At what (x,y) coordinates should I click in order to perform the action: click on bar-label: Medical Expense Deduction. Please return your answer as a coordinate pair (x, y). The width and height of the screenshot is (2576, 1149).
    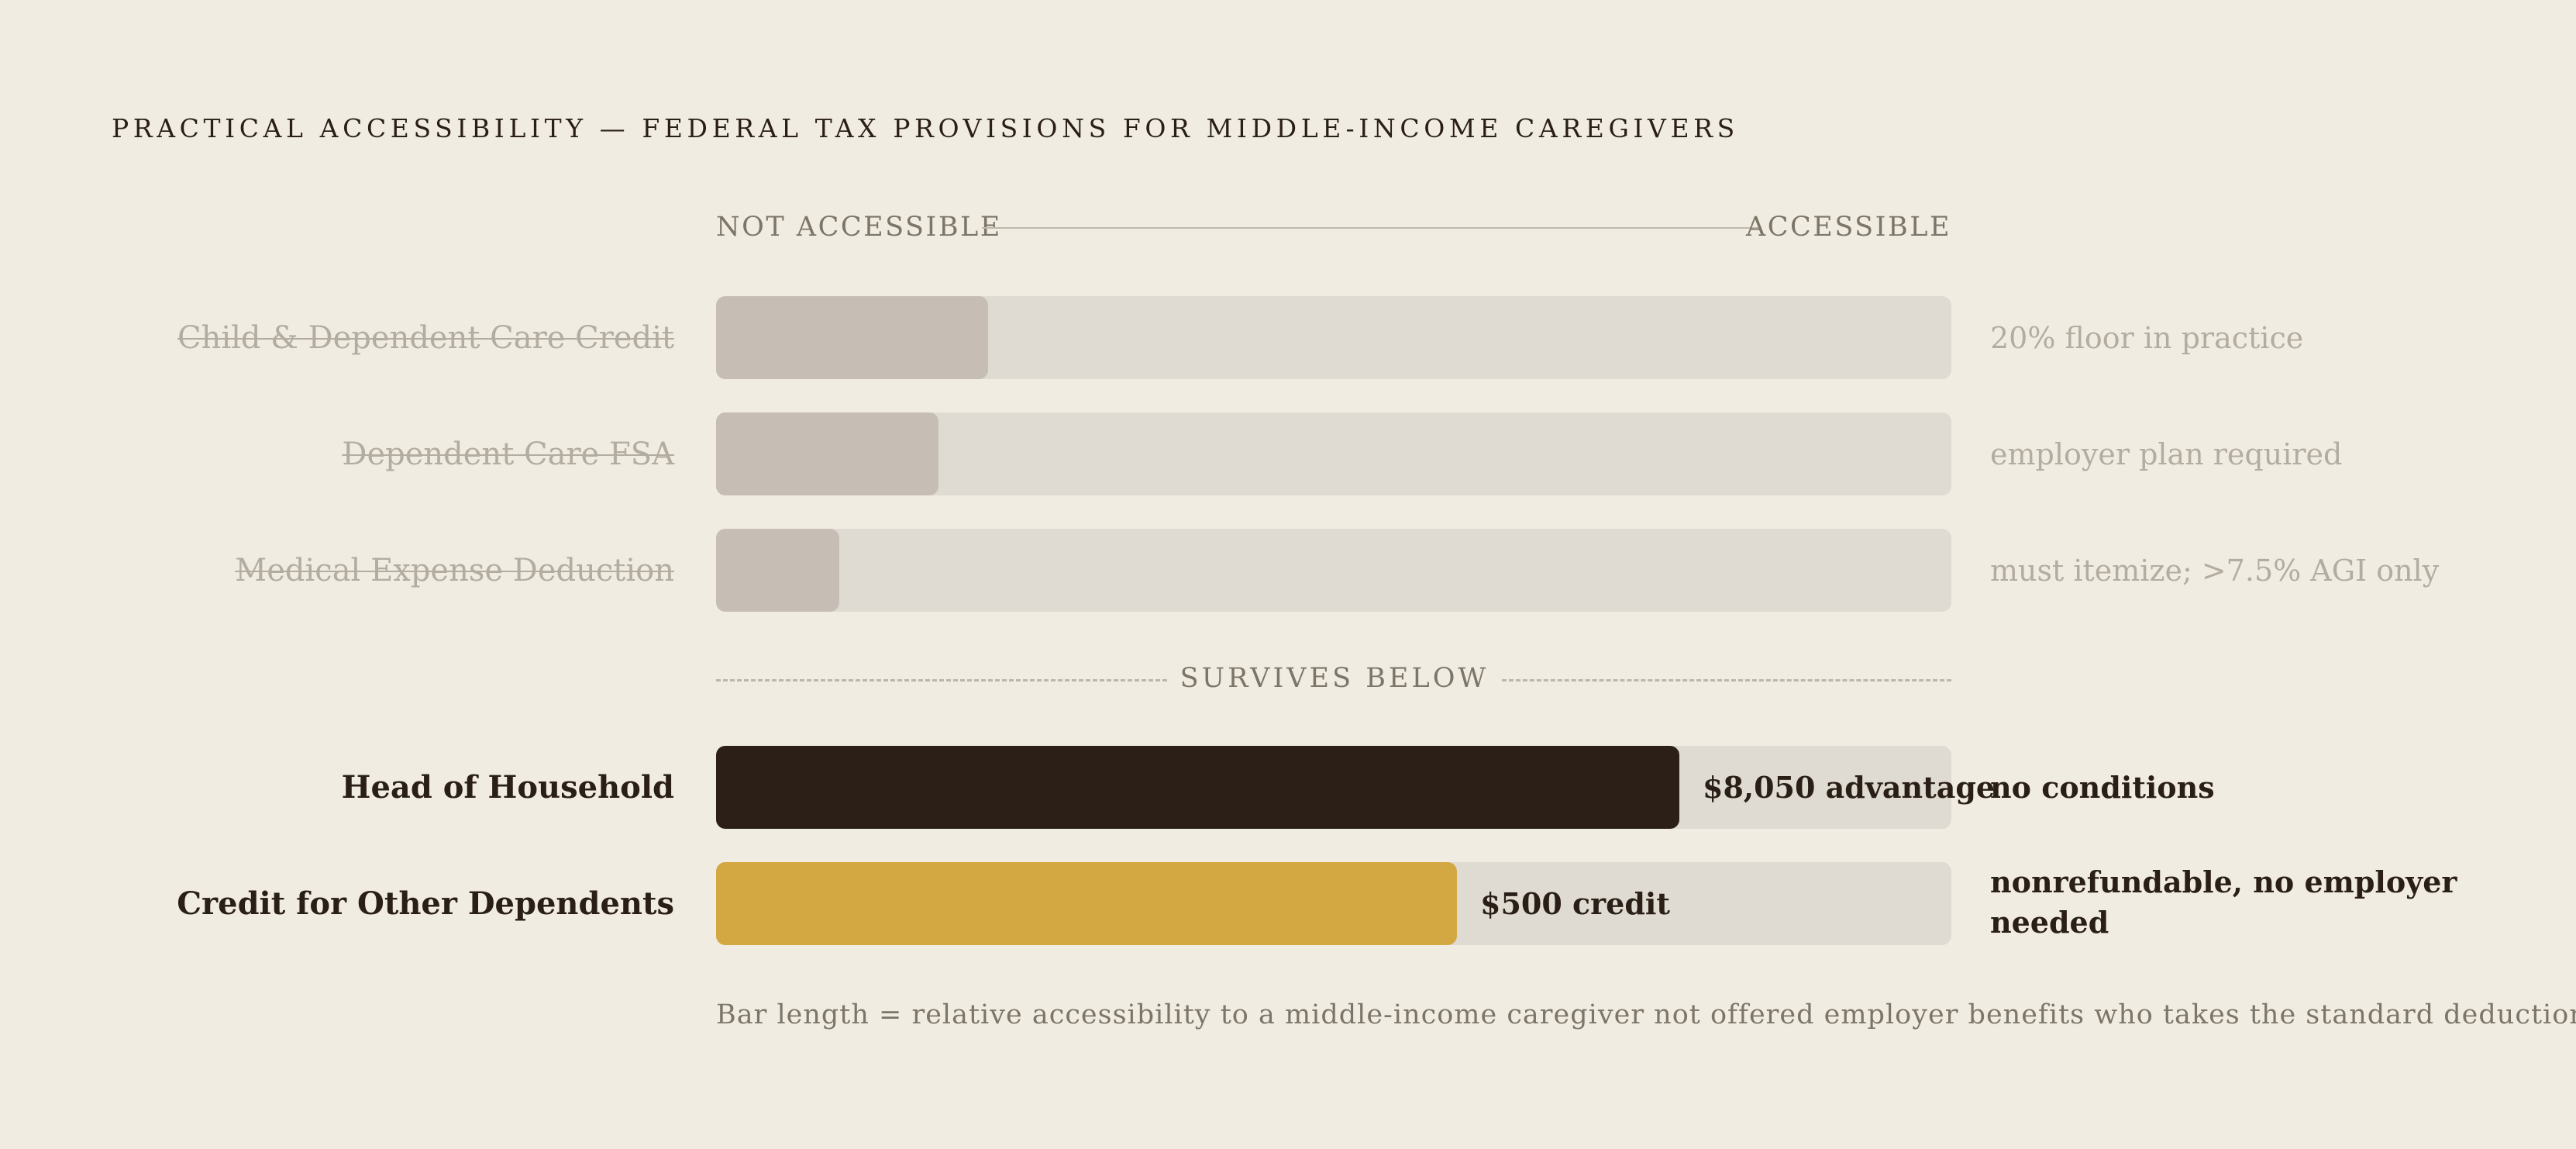
    Looking at the image, I should click on (454, 570).